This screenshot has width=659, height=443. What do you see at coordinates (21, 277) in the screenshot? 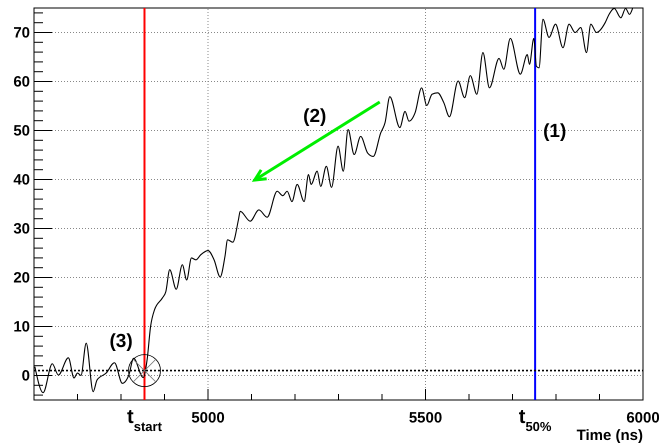
I see `y-tick-label: 20` at bounding box center [21, 277].